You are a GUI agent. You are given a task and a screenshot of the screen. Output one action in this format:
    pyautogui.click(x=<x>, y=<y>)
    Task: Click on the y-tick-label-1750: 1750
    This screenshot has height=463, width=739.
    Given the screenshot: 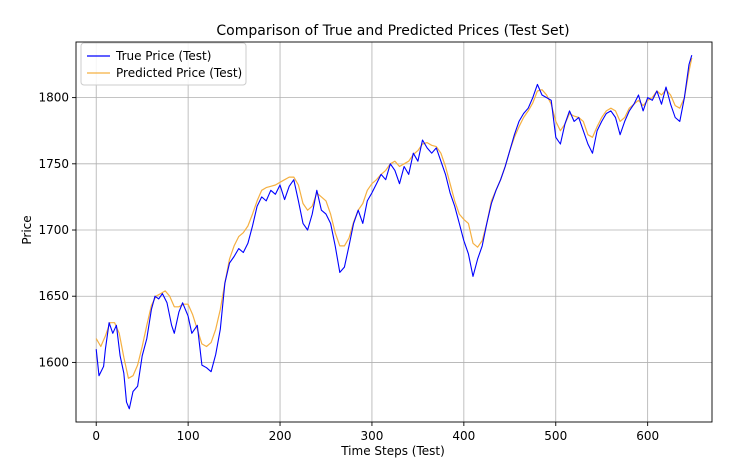 What is the action you would take?
    pyautogui.click(x=53, y=164)
    